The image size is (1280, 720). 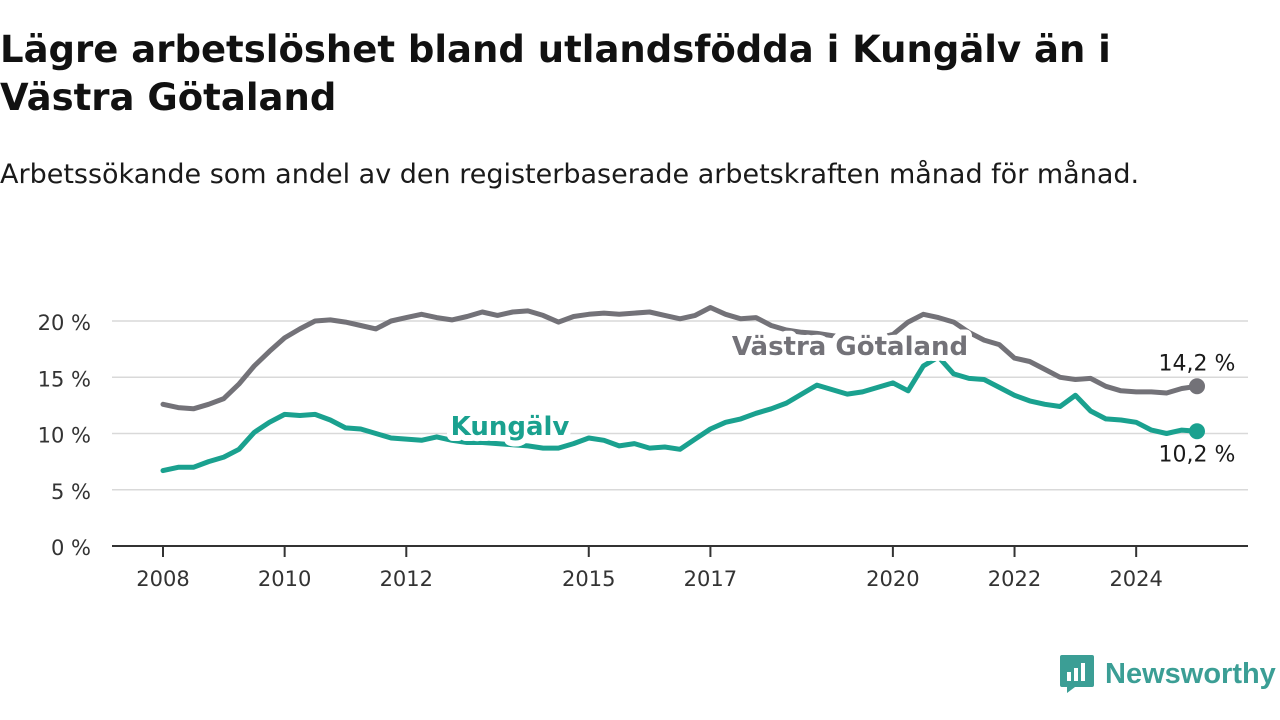 What do you see at coordinates (64, 323) in the screenshot?
I see `y-tick-label: 20 %` at bounding box center [64, 323].